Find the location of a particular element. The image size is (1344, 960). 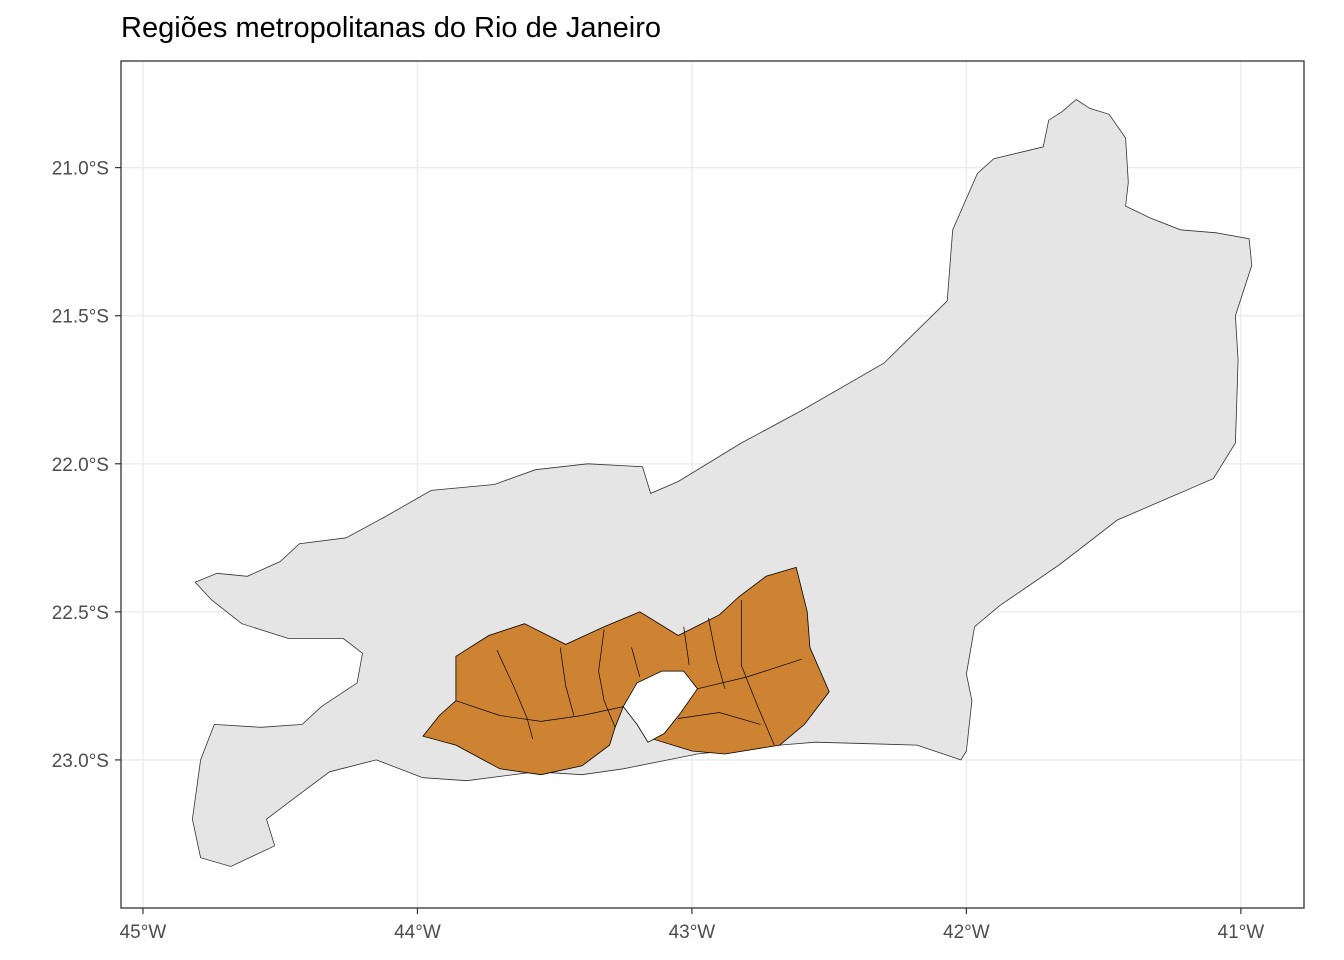

y-tick-label: 21.0°S is located at coordinates (80, 169).